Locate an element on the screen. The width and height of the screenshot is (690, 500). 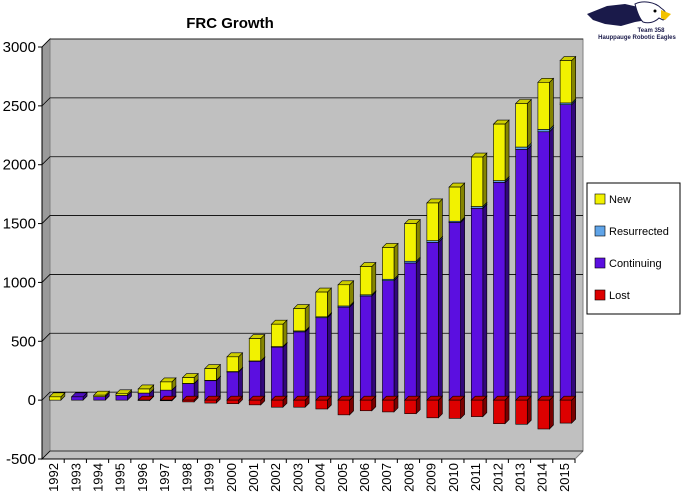
legend-item-new: New is located at coordinates (612, 199).